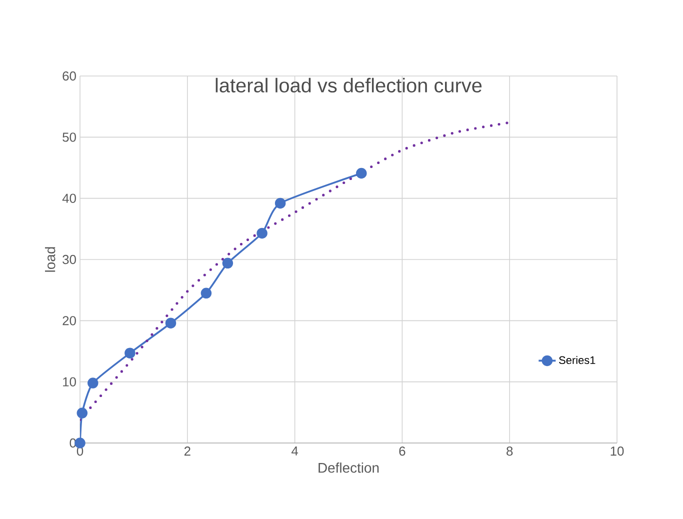 The height and width of the screenshot is (519, 683). I want to click on y-tick-label: 10, so click(69, 381).